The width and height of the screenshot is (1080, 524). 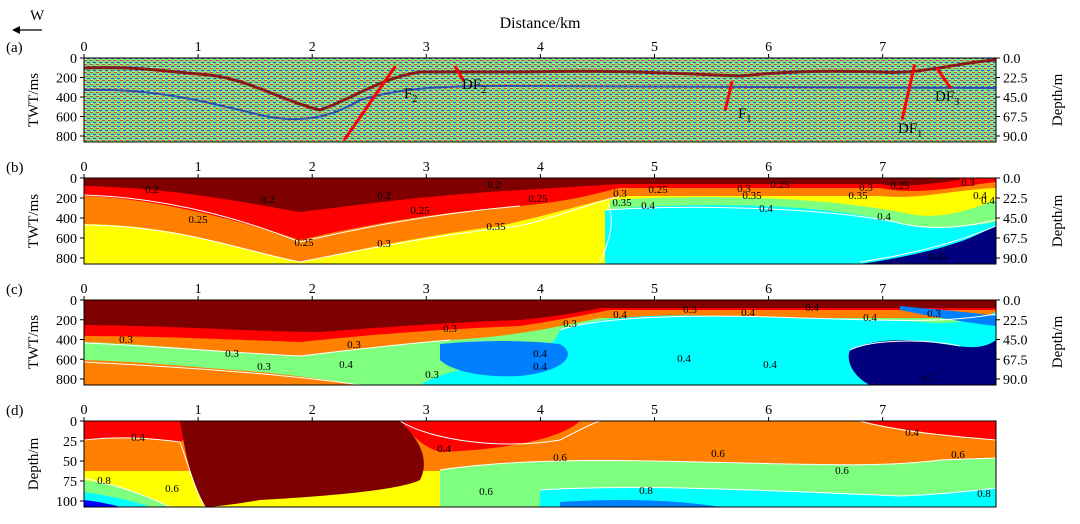 I want to click on contour-label: 0.2, so click(x=384, y=196).